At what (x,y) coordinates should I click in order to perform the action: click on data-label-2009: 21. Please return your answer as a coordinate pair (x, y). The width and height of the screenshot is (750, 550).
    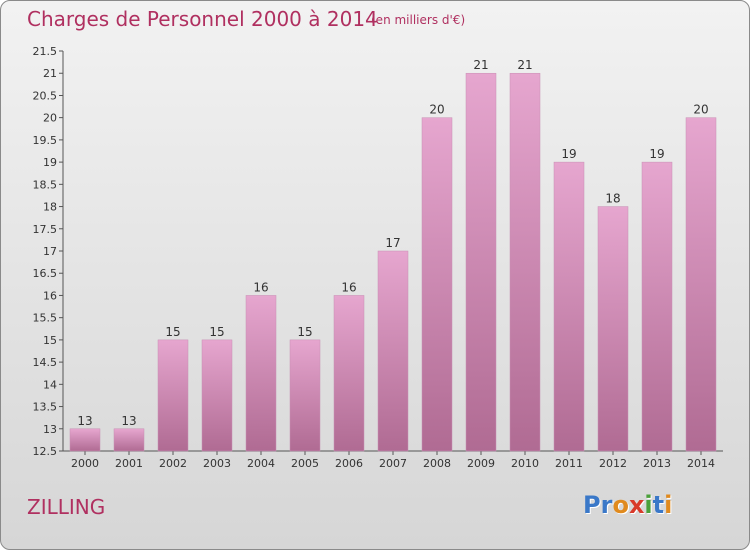
    Looking at the image, I should click on (480, 65).